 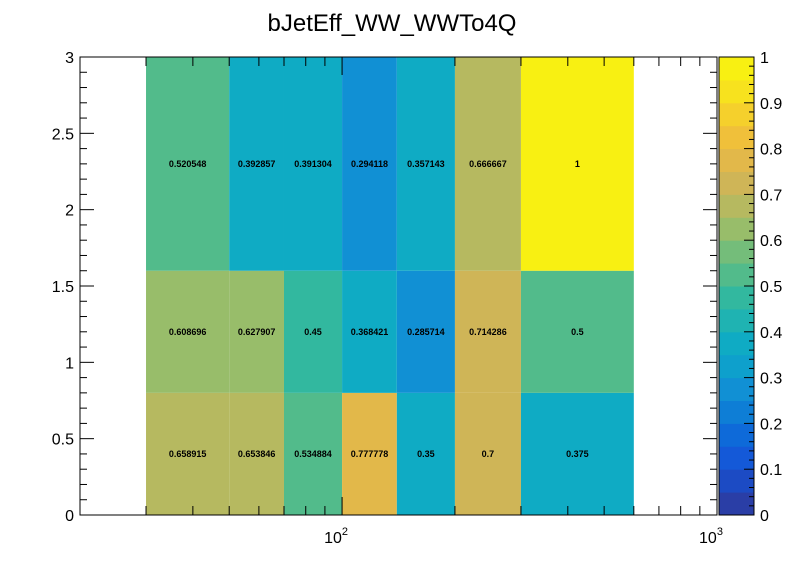 I want to click on colorbar: 0 0.1 0.2 0.3 0.4 0.5 0.6 0.7 0.8 0.9 1, so click(x=750, y=287).